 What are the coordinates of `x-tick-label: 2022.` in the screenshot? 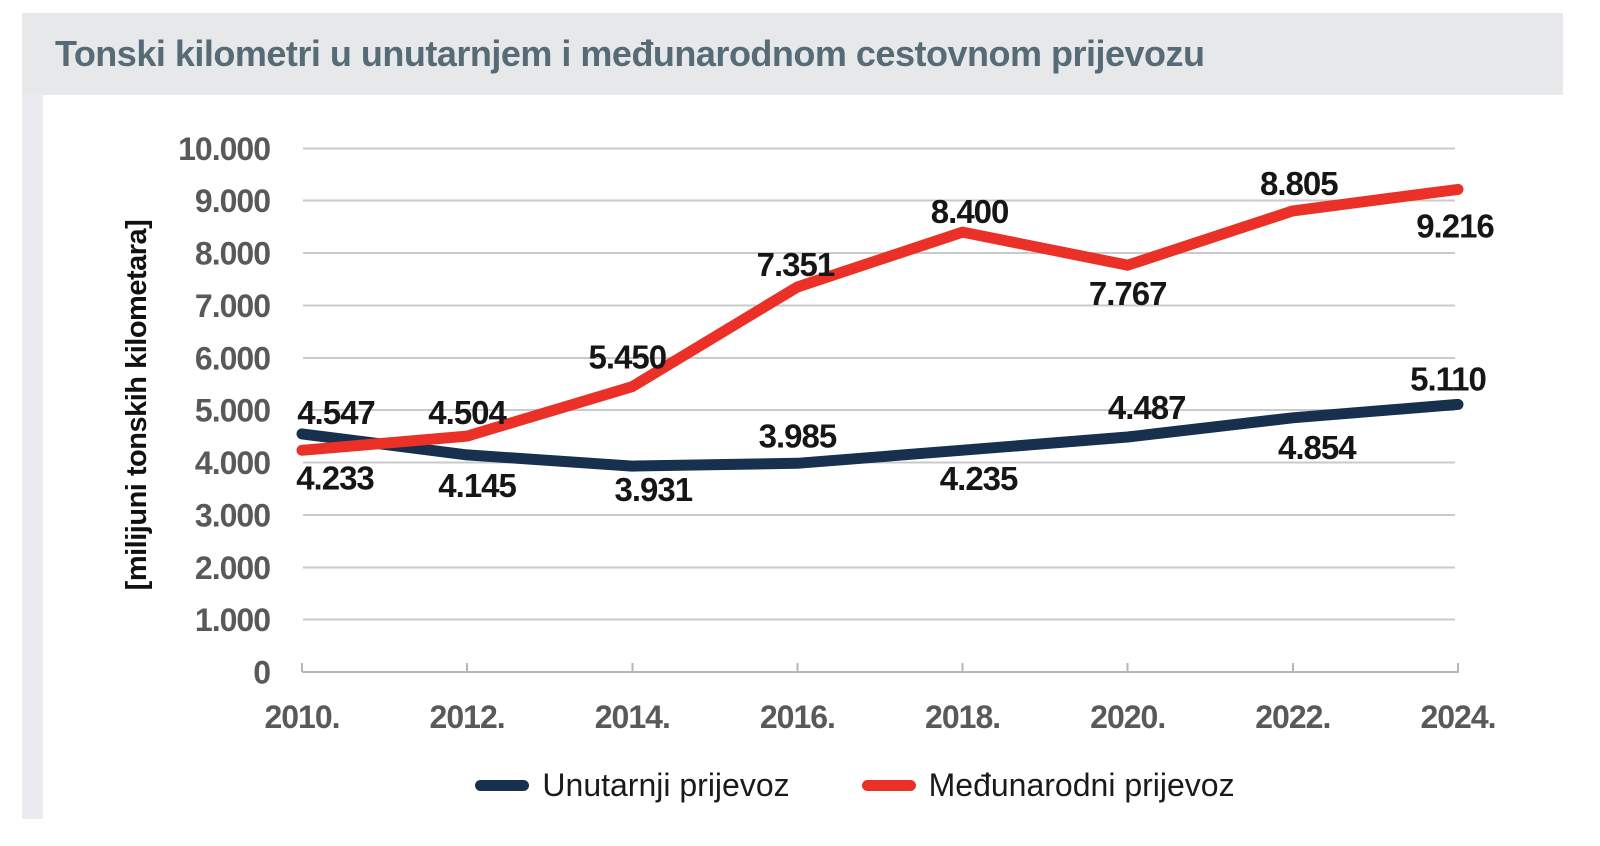 It's located at (1292, 717).